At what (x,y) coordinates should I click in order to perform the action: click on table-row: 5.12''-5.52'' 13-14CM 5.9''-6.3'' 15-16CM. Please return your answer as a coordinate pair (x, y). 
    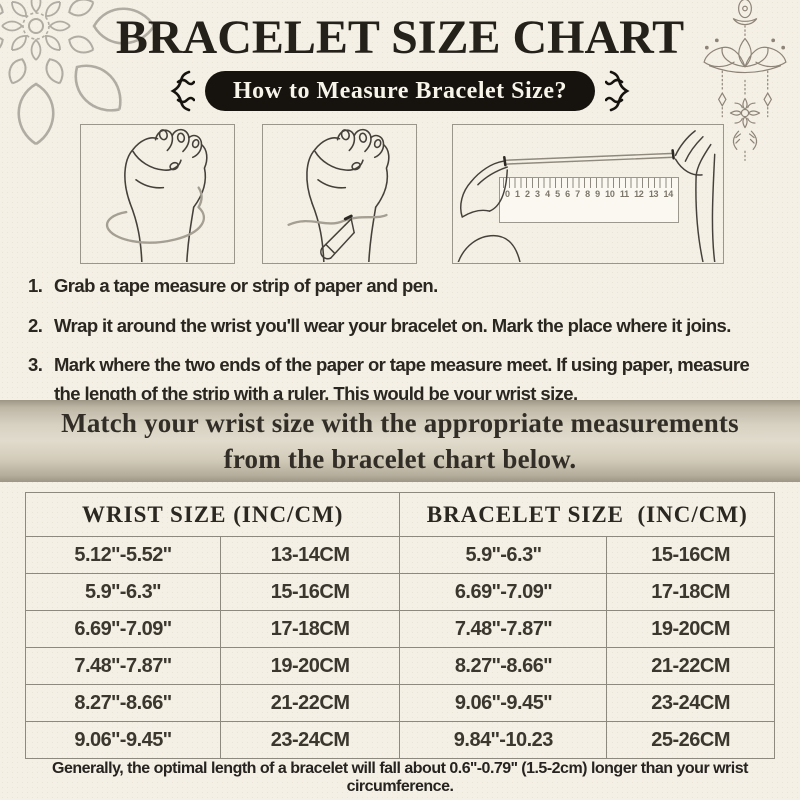
    Looking at the image, I should click on (400, 555).